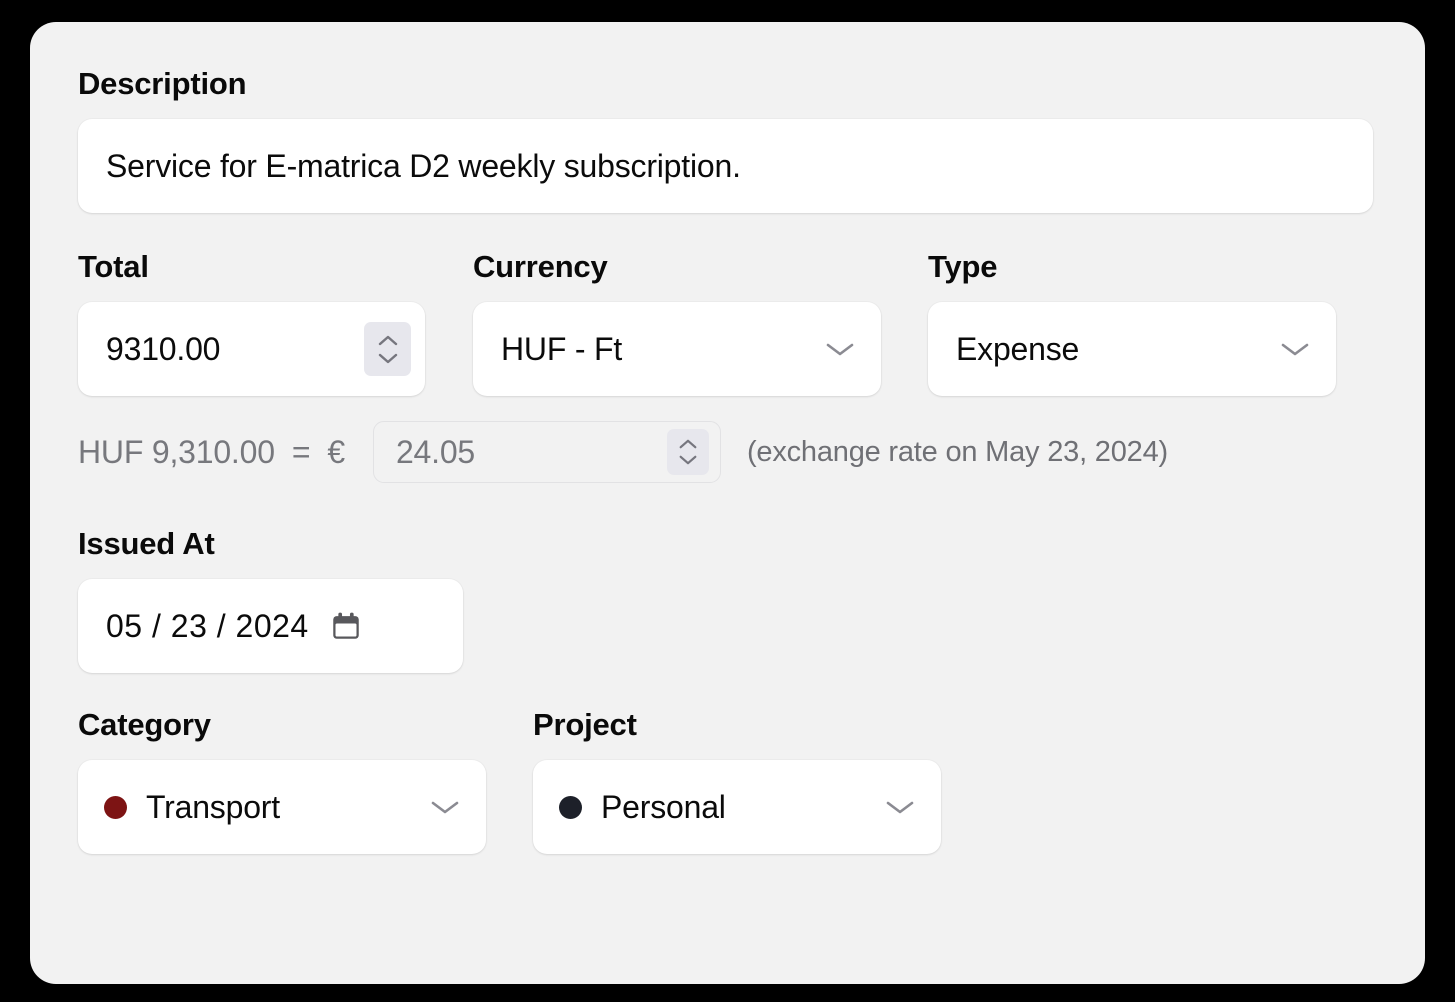  I want to click on total-stepper, so click(387, 349).